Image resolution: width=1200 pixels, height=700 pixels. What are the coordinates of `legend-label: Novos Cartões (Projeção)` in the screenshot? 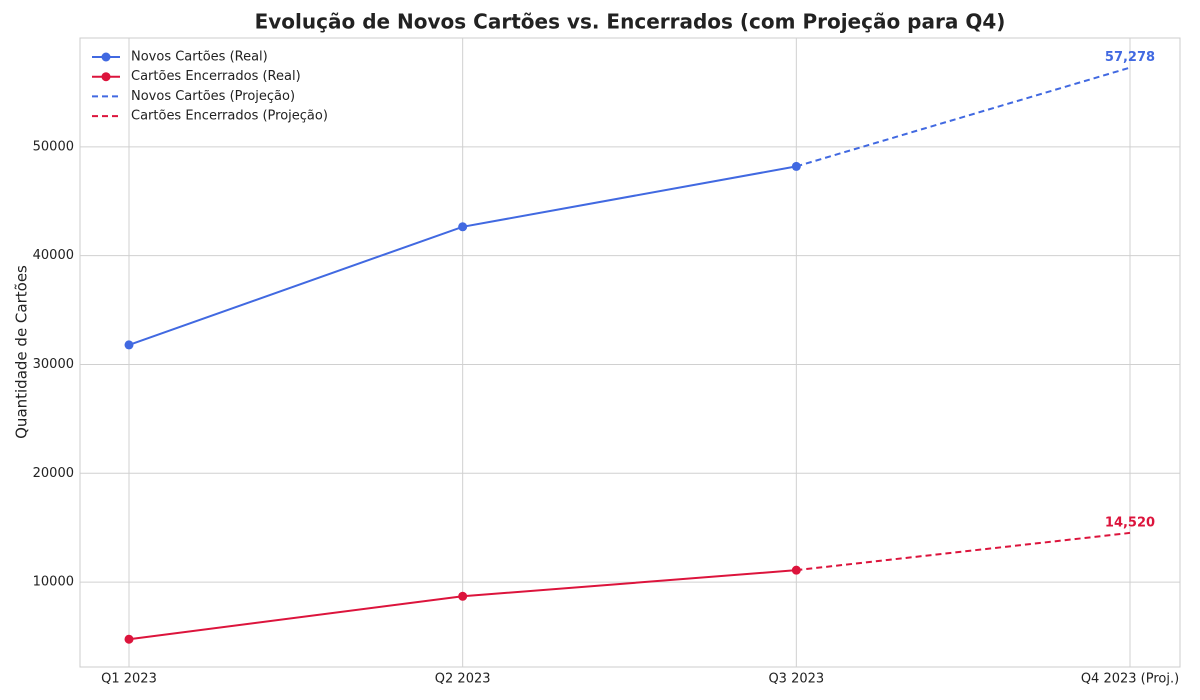 It's located at (213, 96).